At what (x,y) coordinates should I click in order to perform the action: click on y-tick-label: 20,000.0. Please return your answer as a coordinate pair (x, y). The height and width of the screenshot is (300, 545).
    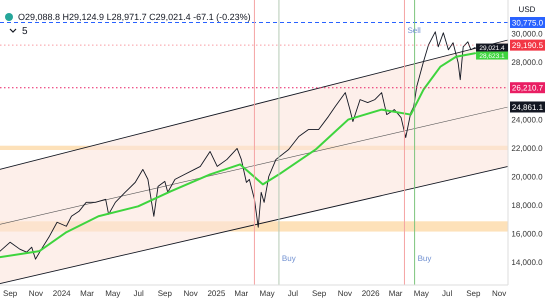
    Looking at the image, I should click on (527, 177).